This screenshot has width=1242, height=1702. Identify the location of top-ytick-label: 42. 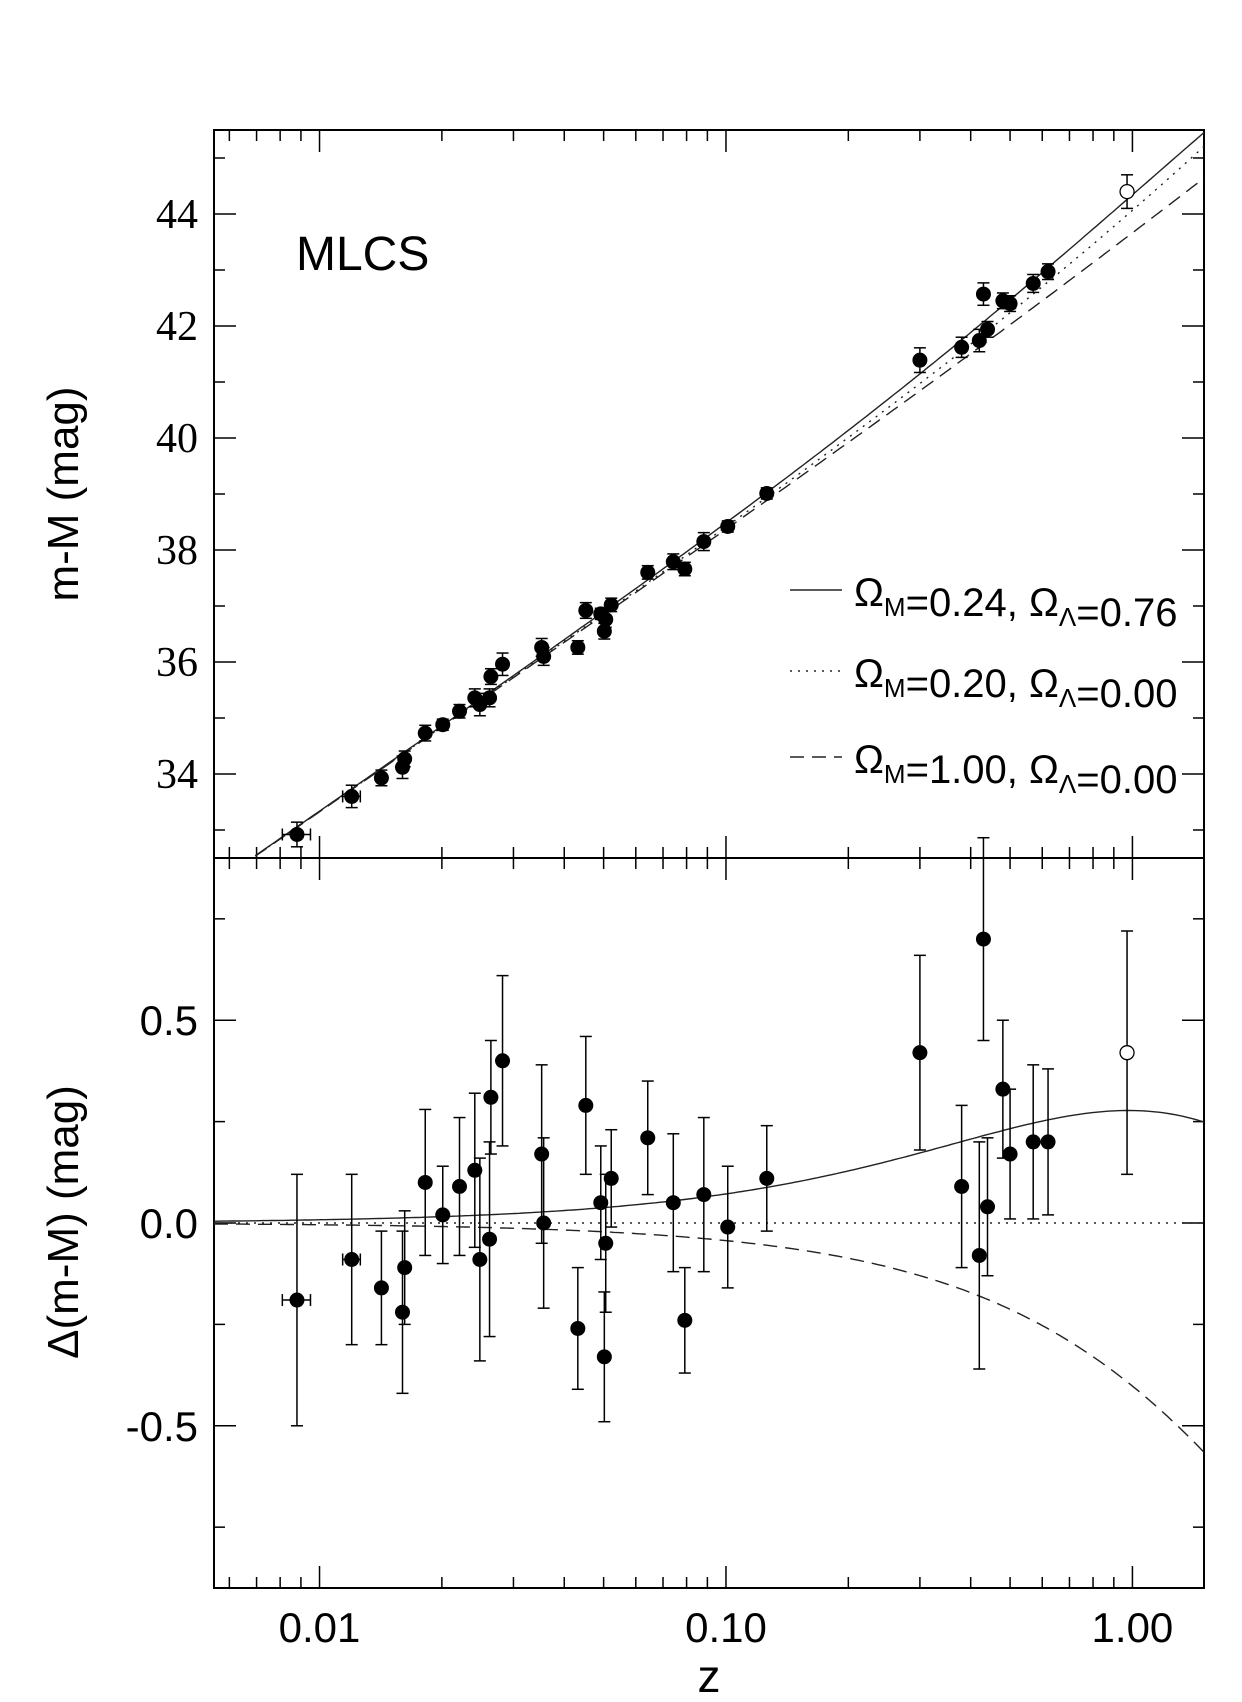
(177, 327).